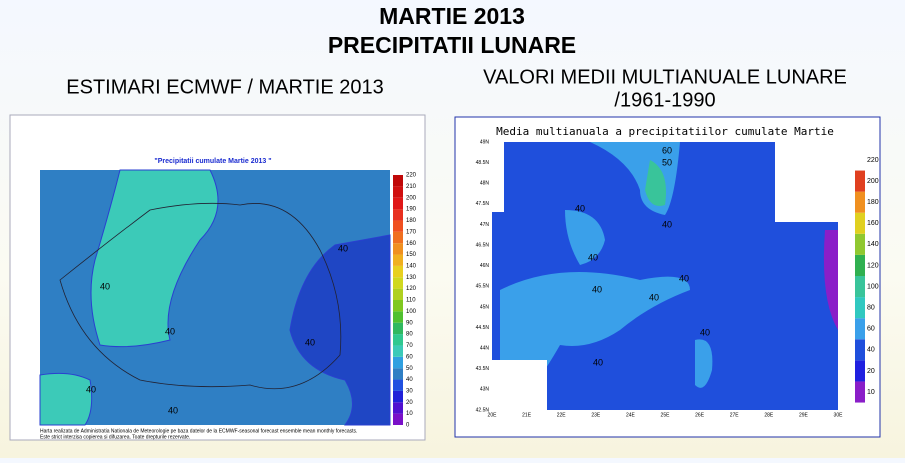 The image size is (905, 463). What do you see at coordinates (409, 323) in the screenshot?
I see `colorbar-label: 90` at bounding box center [409, 323].